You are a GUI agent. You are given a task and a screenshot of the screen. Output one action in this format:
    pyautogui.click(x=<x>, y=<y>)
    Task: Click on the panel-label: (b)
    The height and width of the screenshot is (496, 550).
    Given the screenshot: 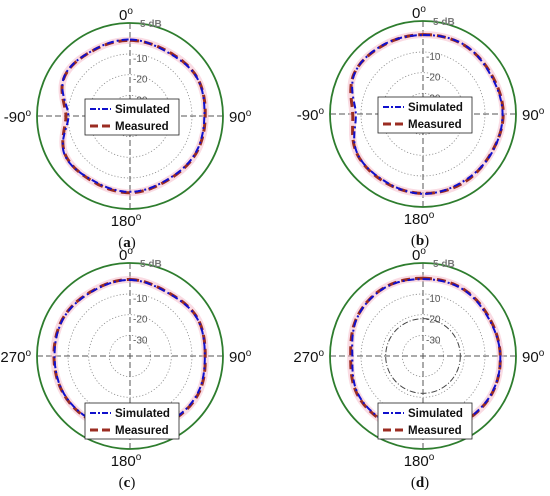 What is the action you would take?
    pyautogui.click(x=420, y=241)
    